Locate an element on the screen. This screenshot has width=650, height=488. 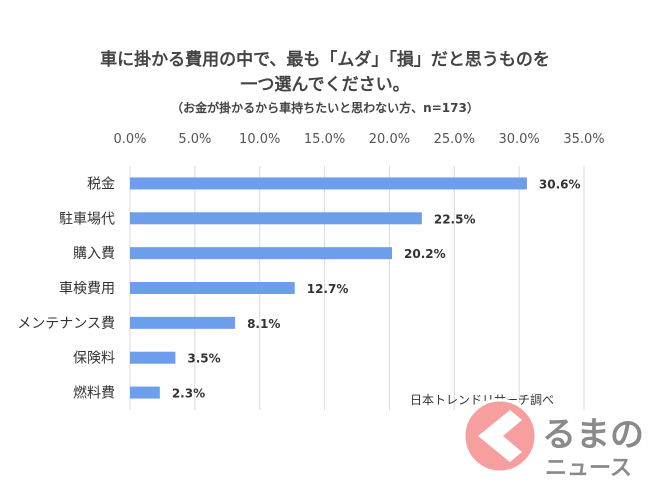
chart-title-line2: 一つ選んでください。 is located at coordinates (325, 85).